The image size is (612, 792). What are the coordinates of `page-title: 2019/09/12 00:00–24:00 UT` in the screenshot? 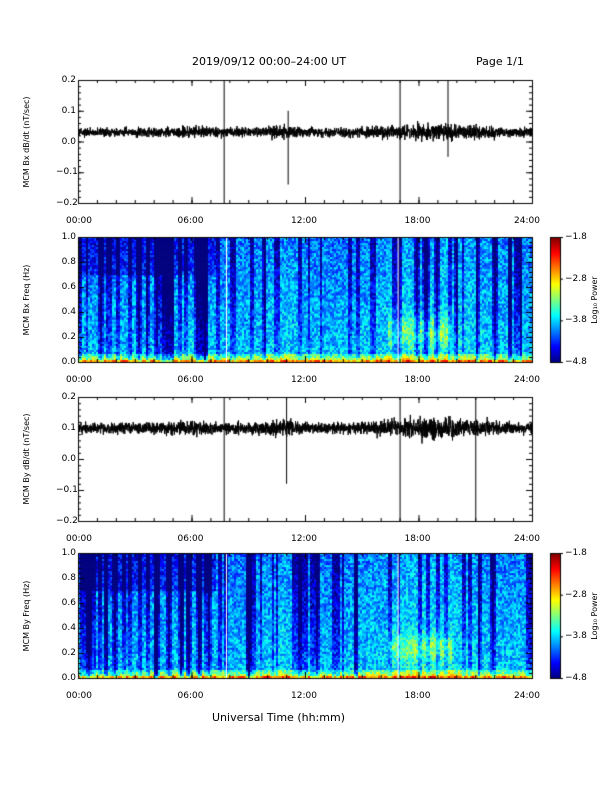 It's located at (269, 61).